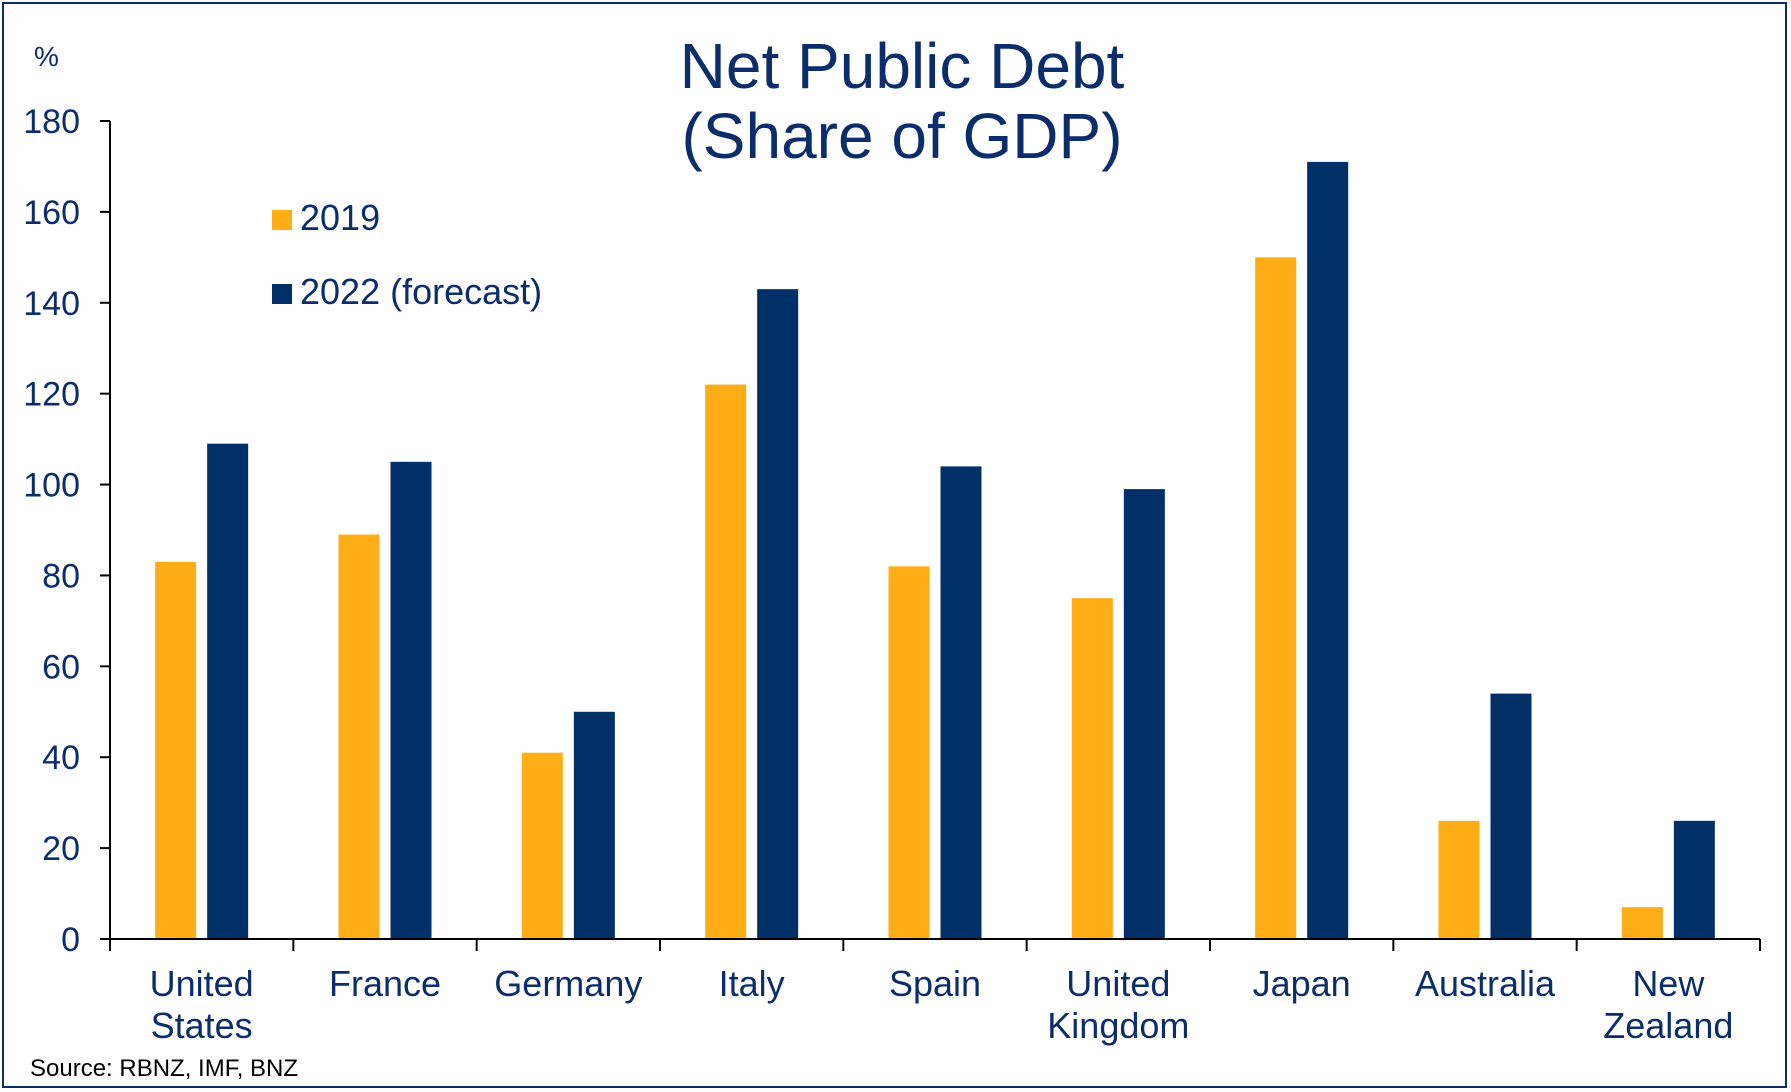 The height and width of the screenshot is (1092, 1791). Describe the element at coordinates (51, 304) in the screenshot. I see `y-tick-label-140: 140` at that location.